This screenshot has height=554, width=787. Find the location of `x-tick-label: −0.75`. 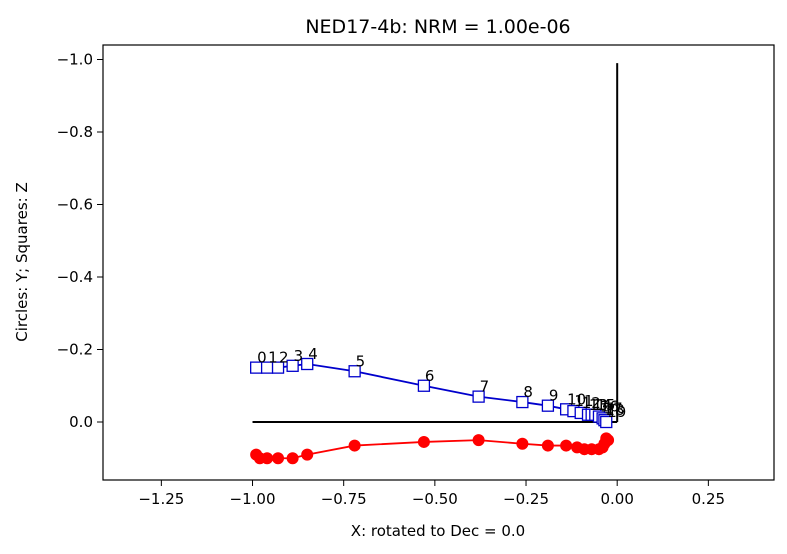

x-tick-label: −0.75 is located at coordinates (344, 499).